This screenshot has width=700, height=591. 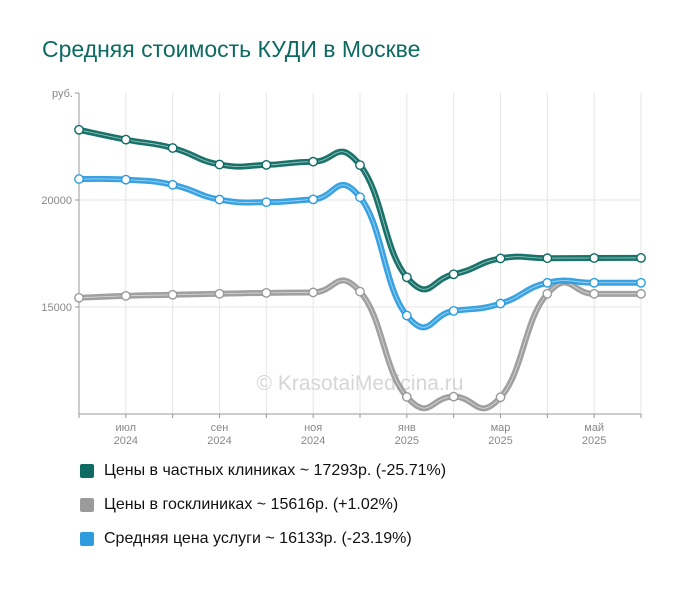 I want to click on legend-label-average: Средняя цена услуги ~ 16133р. (-23.19%), so click(x=258, y=538).